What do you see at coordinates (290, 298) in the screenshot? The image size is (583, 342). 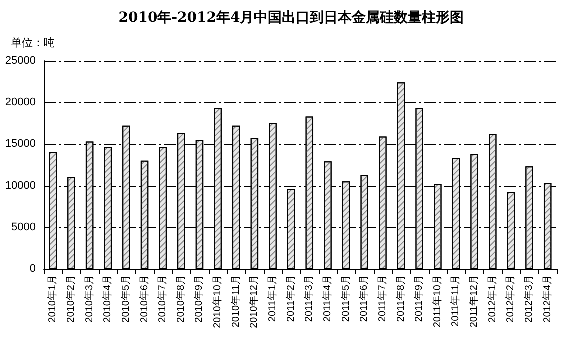 I see `x-tick-label: 2011年2月` at bounding box center [290, 298].